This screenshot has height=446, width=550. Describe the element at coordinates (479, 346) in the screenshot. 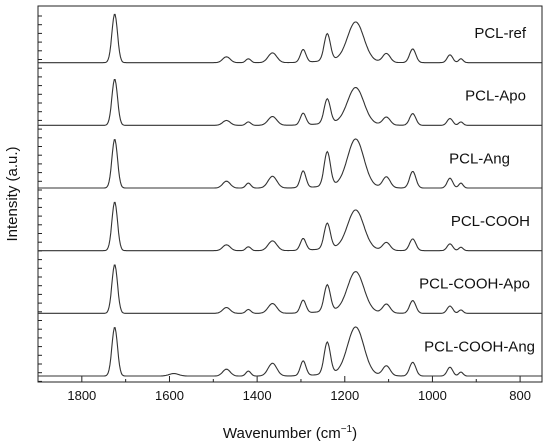

I see `series-label-6: PCL-COOH-Ang` at that location.